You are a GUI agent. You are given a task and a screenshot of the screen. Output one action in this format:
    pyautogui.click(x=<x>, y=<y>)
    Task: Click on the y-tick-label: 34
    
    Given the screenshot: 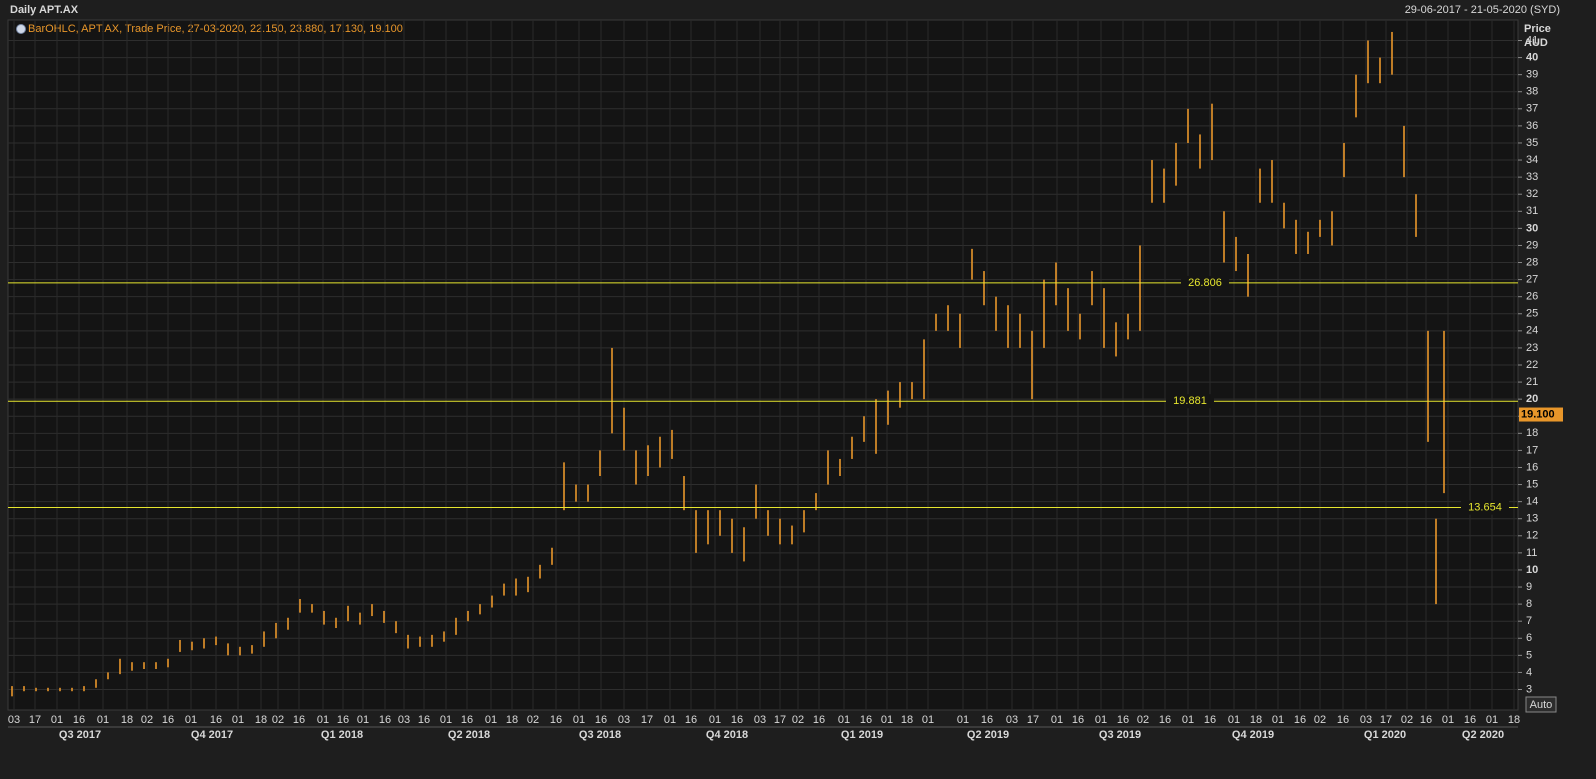 What is the action you would take?
    pyautogui.click(x=1532, y=160)
    